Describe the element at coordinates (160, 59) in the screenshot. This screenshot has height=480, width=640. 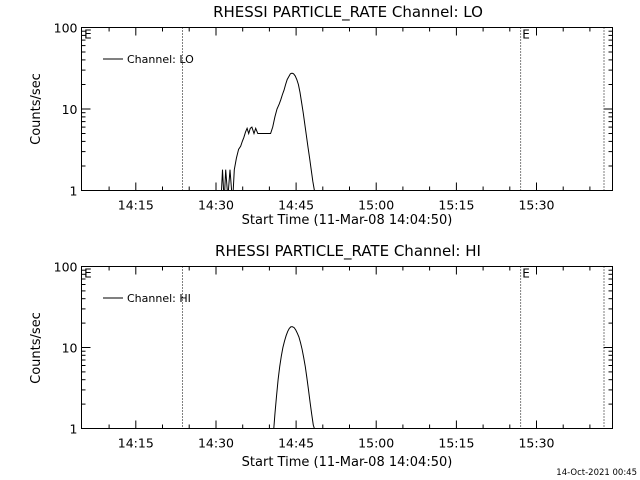
I see `legend-label: Channel: LO` at that location.